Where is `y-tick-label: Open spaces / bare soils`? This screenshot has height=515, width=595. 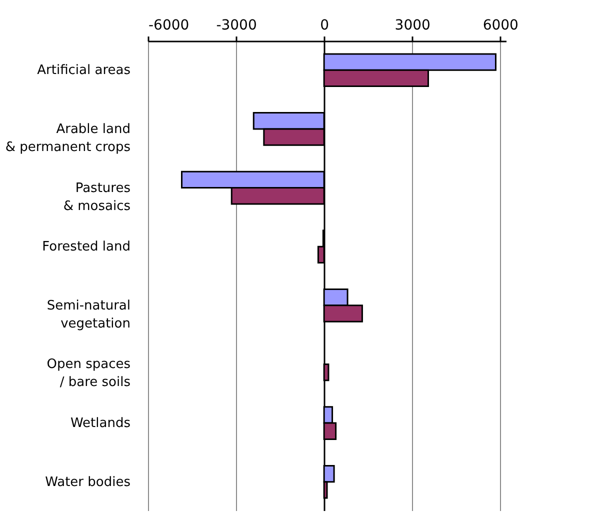
y-tick-label: Open spaces / bare soils is located at coordinates (88, 373).